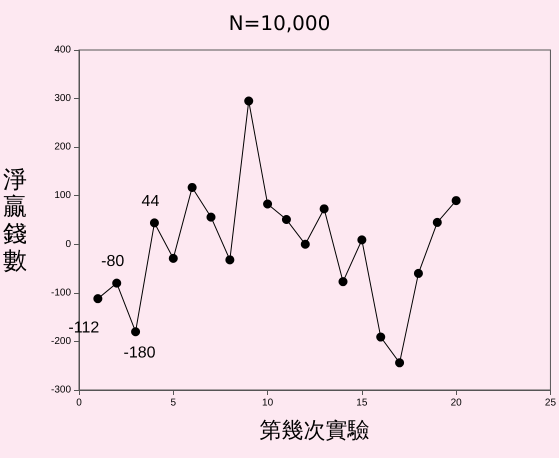  Describe the element at coordinates (63, 196) in the screenshot. I see `y-tick-label: 100` at that location.